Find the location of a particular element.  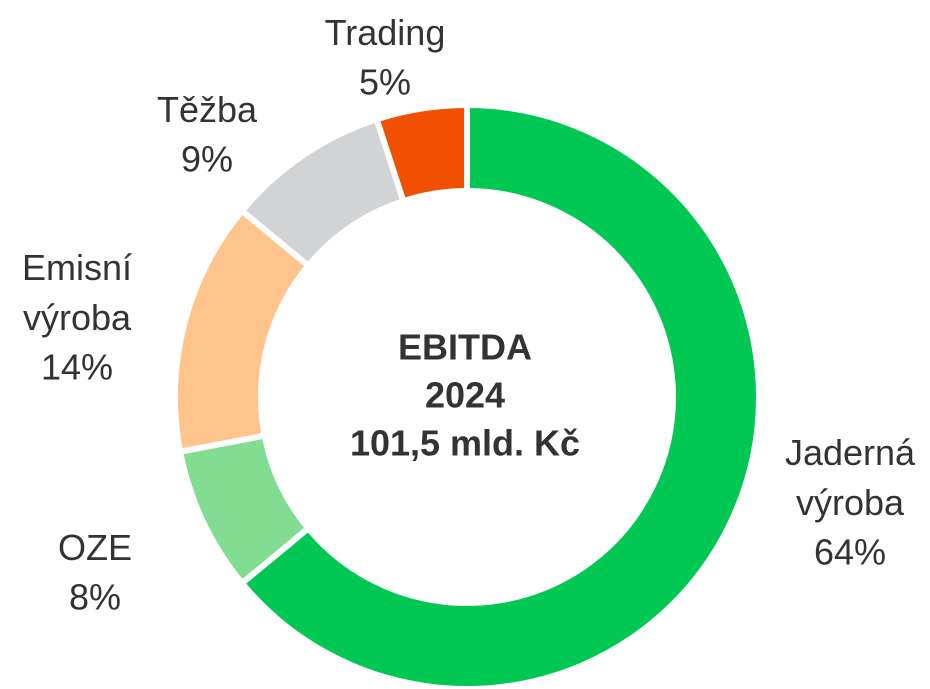

segment-value-label: 64% is located at coordinates (850, 552).